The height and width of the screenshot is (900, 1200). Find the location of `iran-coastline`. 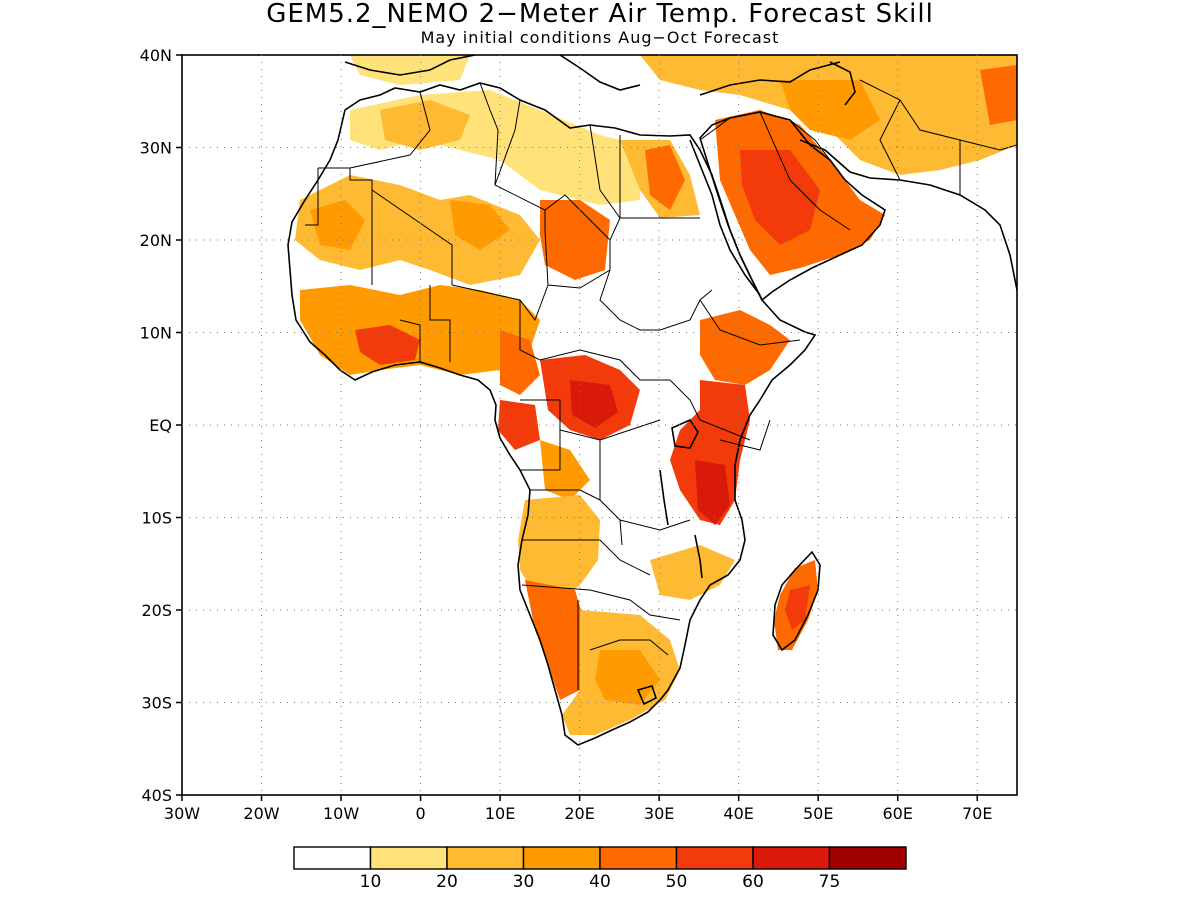

iran-coastline is located at coordinates (908, 215).